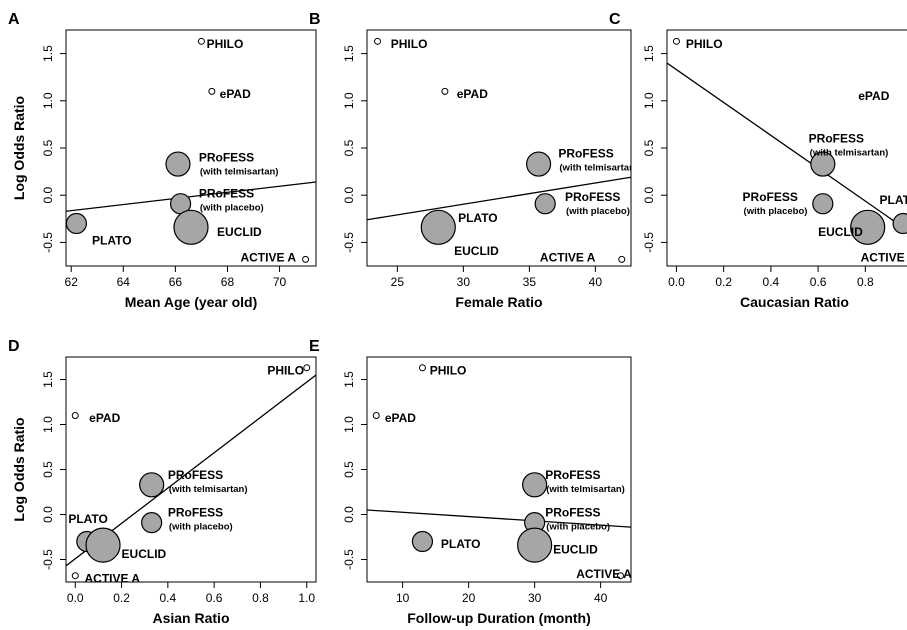 The width and height of the screenshot is (907, 630). I want to click on point-label-d: PHILO, so click(285, 371).